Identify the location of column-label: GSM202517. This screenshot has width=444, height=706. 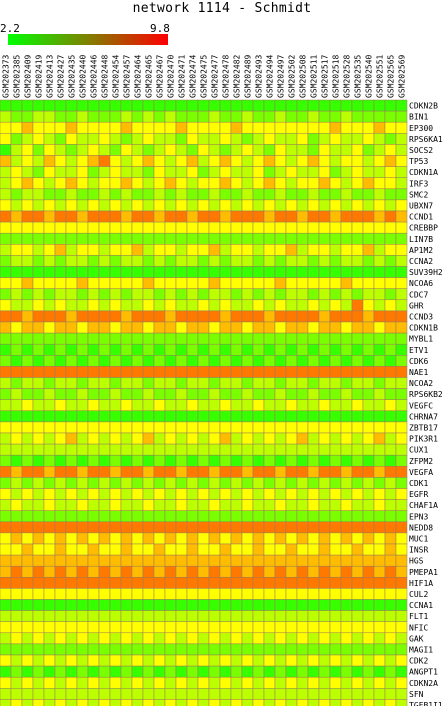
(325, 76).